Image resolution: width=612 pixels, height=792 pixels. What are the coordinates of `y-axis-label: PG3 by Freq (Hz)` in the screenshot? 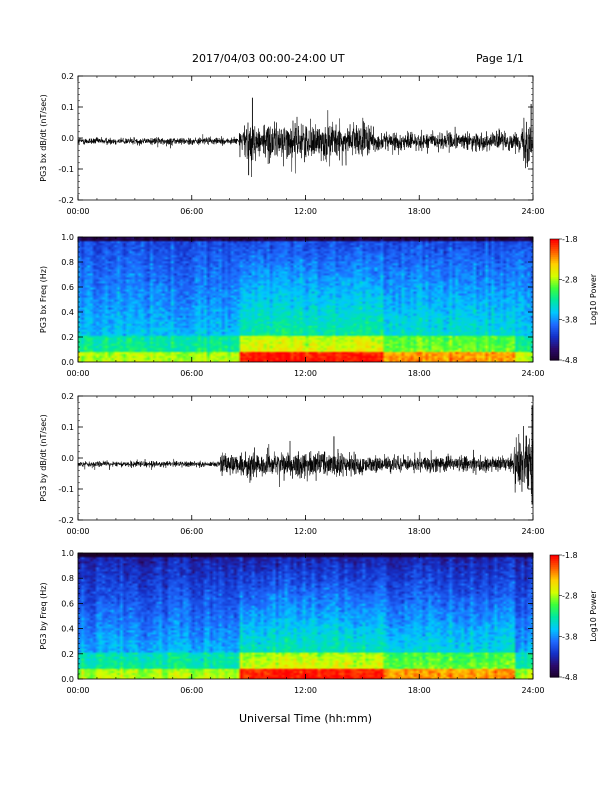 It's located at (43, 615).